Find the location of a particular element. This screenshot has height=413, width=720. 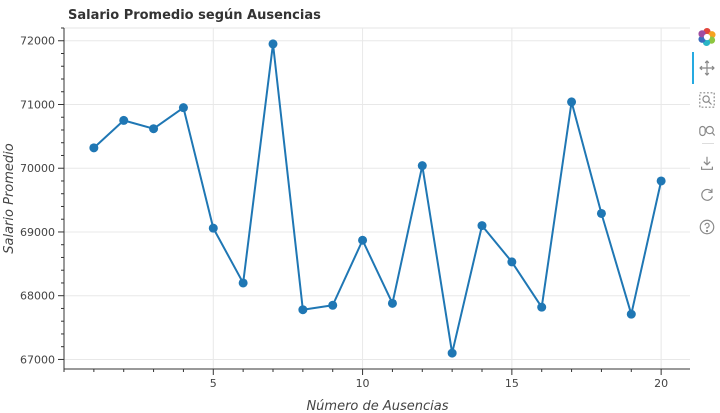

wheel-zoom-icon is located at coordinates (707, 131).